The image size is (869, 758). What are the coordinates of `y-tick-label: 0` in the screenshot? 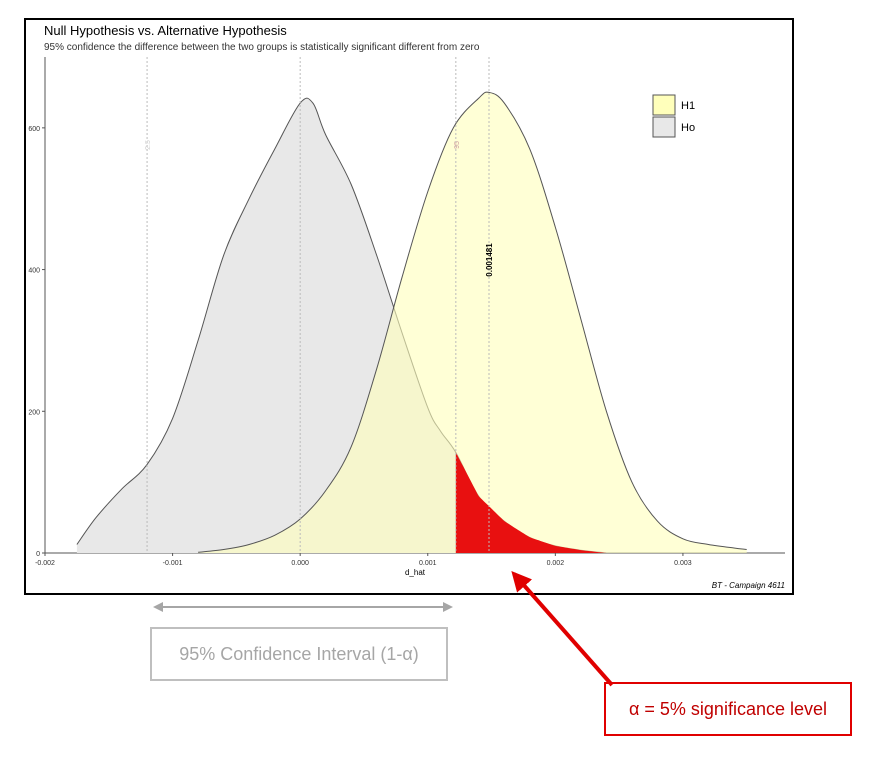 It's located at (38, 554).